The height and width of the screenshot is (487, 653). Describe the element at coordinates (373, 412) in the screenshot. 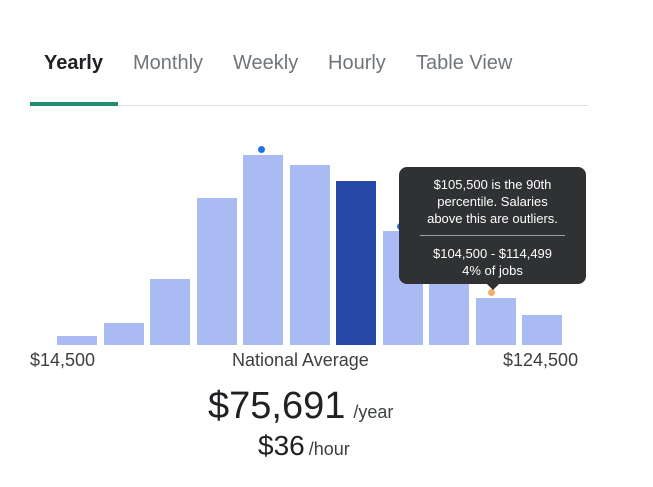

I see `yearly-salary-unit: /year` at that location.